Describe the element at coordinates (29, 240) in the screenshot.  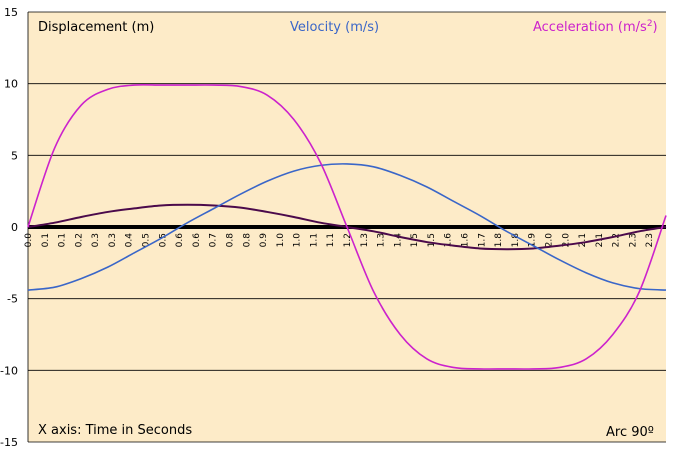
I see `x-tick-label: 0.0` at that location.